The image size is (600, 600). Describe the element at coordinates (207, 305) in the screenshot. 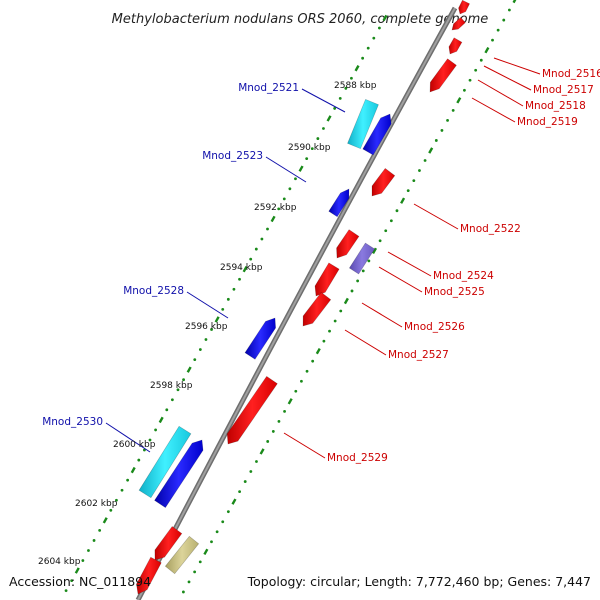

I see `mnod-2528-leader` at that location.